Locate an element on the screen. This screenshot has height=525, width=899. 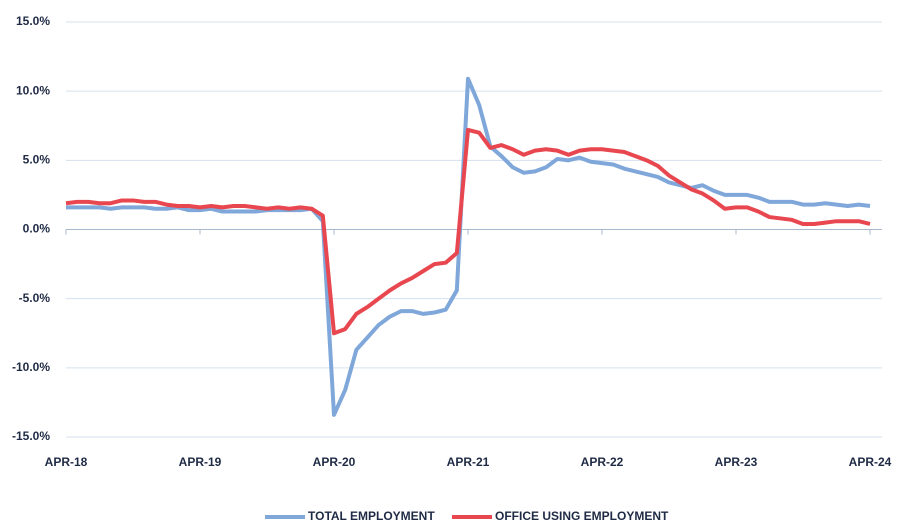
y-tick-label: 5.0% is located at coordinates (37, 160).